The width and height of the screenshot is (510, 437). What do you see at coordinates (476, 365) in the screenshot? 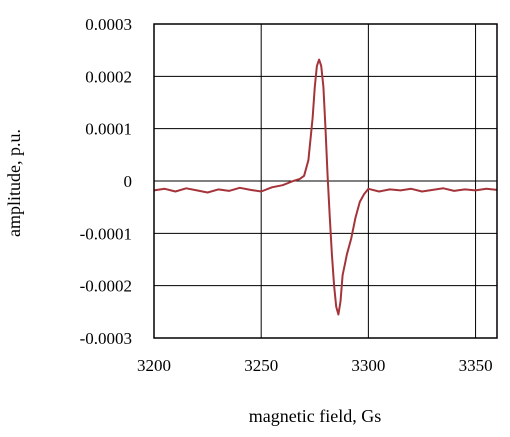
I see `x-tick-label: 3350` at bounding box center [476, 365].